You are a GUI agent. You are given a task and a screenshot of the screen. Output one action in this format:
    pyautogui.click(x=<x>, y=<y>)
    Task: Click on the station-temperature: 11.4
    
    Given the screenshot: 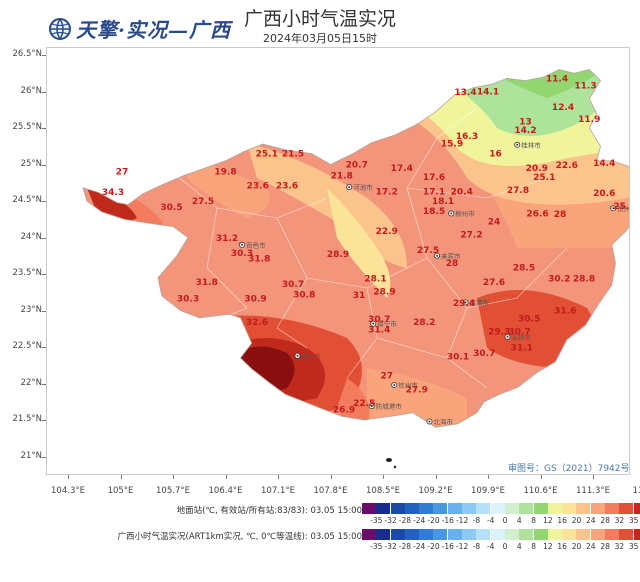 What is the action you would take?
    pyautogui.click(x=557, y=79)
    